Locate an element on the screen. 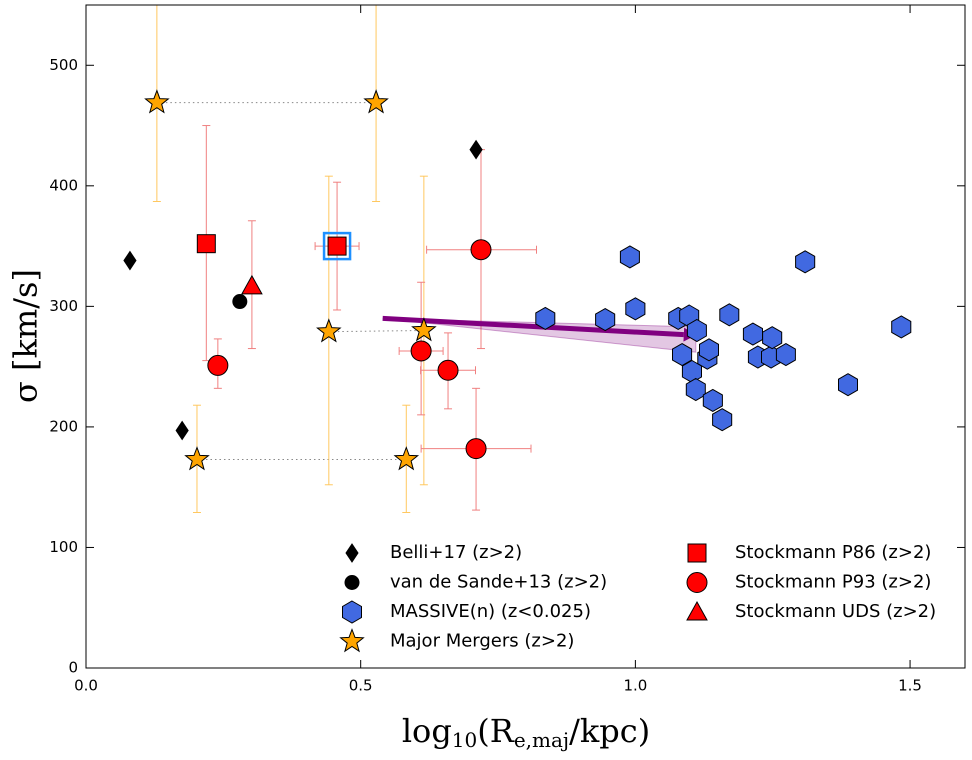  fit-arrow is located at coordinates (533, 326).